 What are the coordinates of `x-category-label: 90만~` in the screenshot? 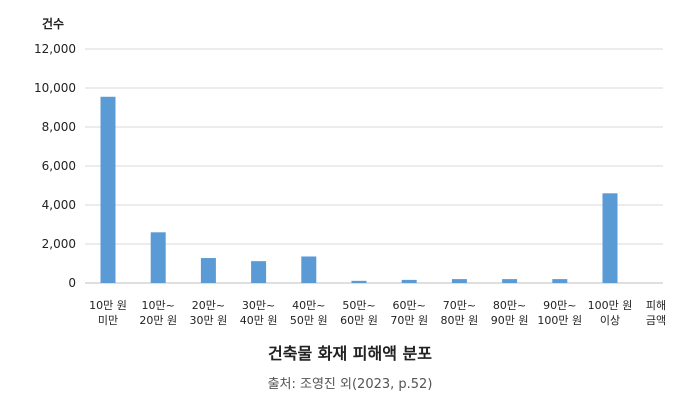 It's located at (559, 305).